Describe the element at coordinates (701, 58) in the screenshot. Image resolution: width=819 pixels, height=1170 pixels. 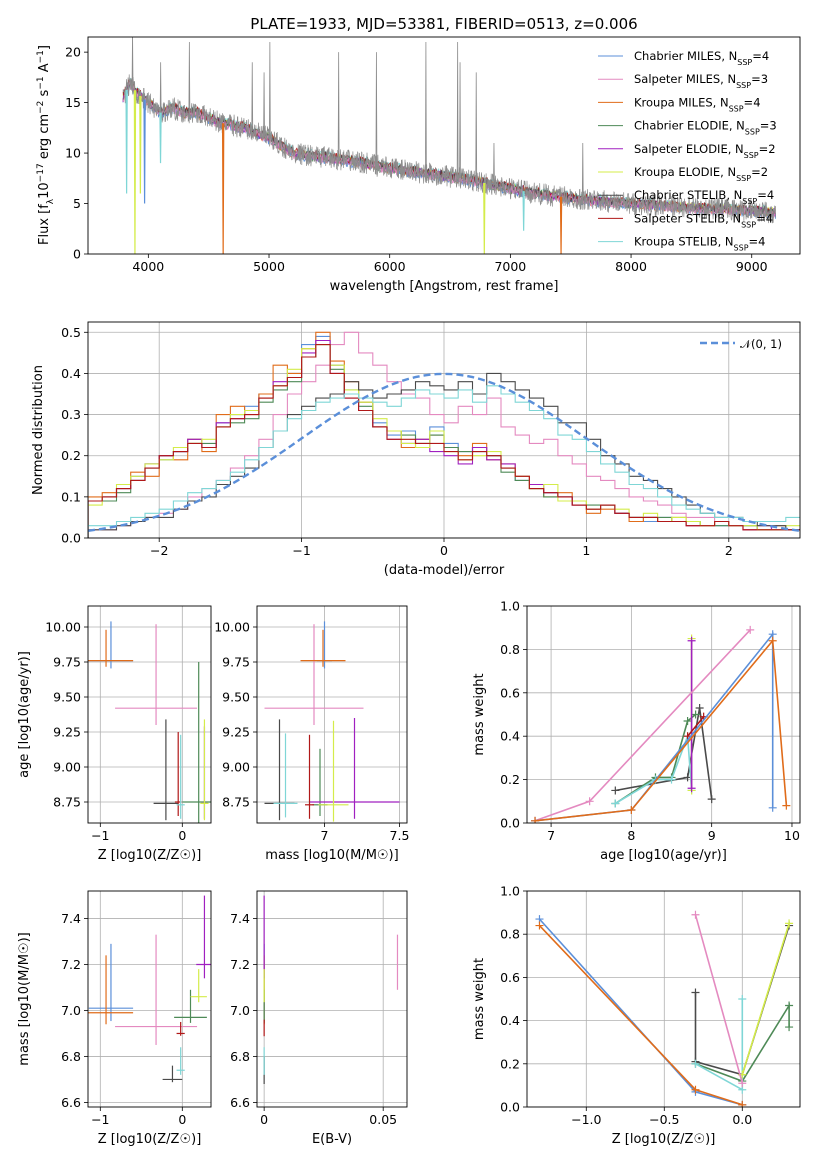
I see `legend-entry: Chabrier MILES, NSSP=4` at that location.